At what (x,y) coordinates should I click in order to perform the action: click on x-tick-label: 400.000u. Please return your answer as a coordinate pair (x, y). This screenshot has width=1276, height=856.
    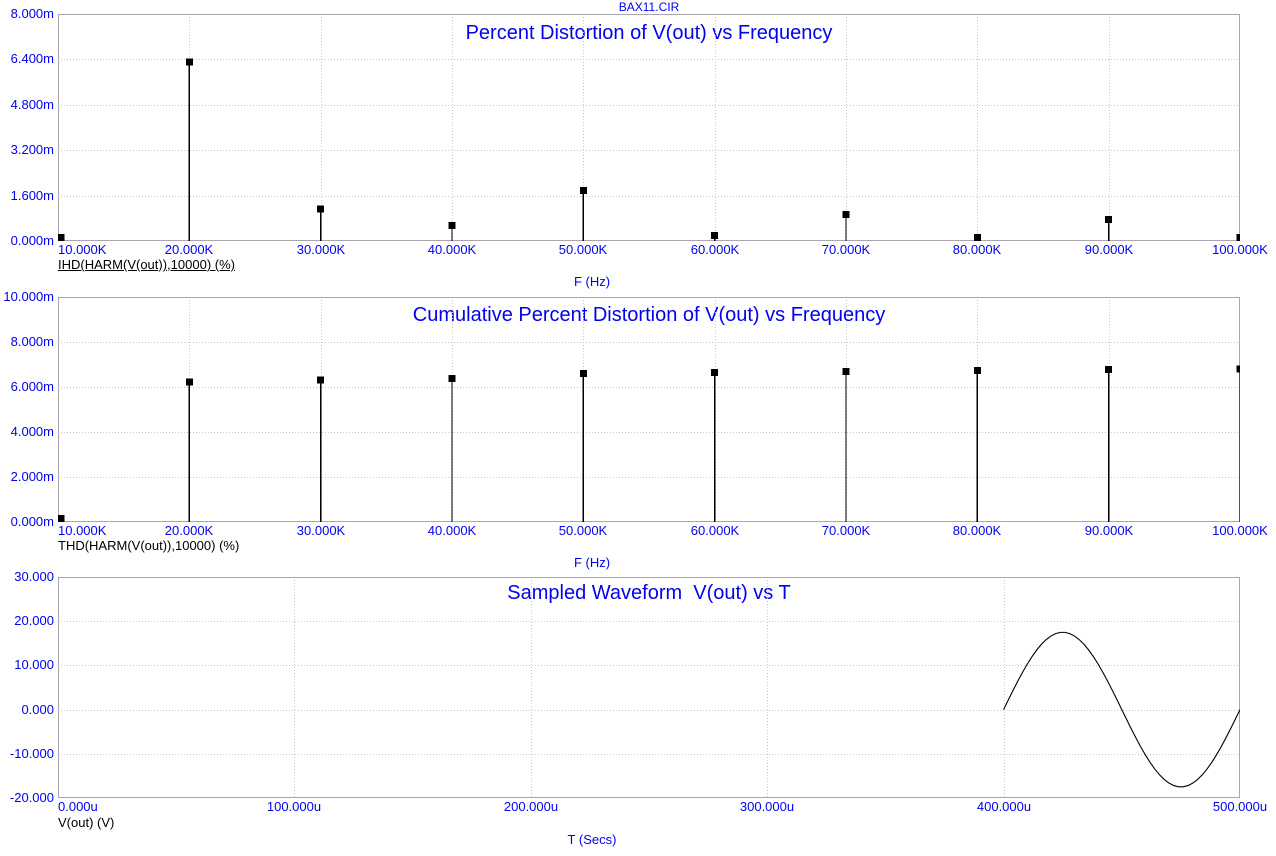
    Looking at the image, I should click on (1004, 806).